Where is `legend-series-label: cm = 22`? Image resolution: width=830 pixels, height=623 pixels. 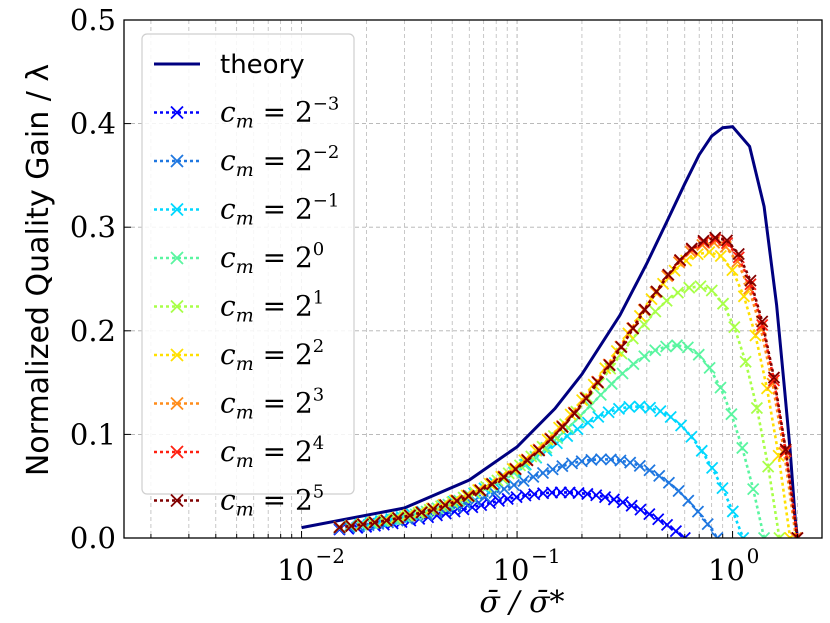
legend-series-label: cm = 22 is located at coordinates (272, 355).